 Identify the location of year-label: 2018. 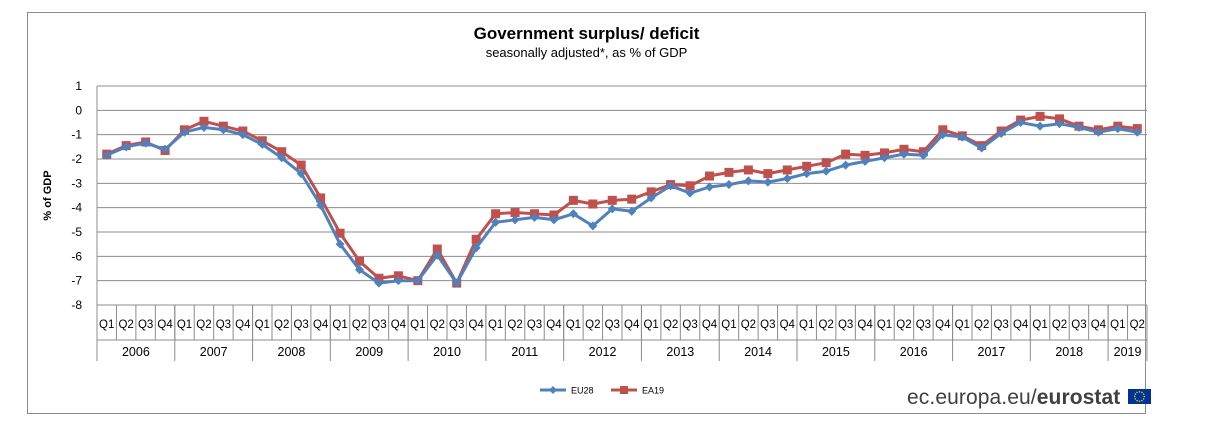
(1069, 352).